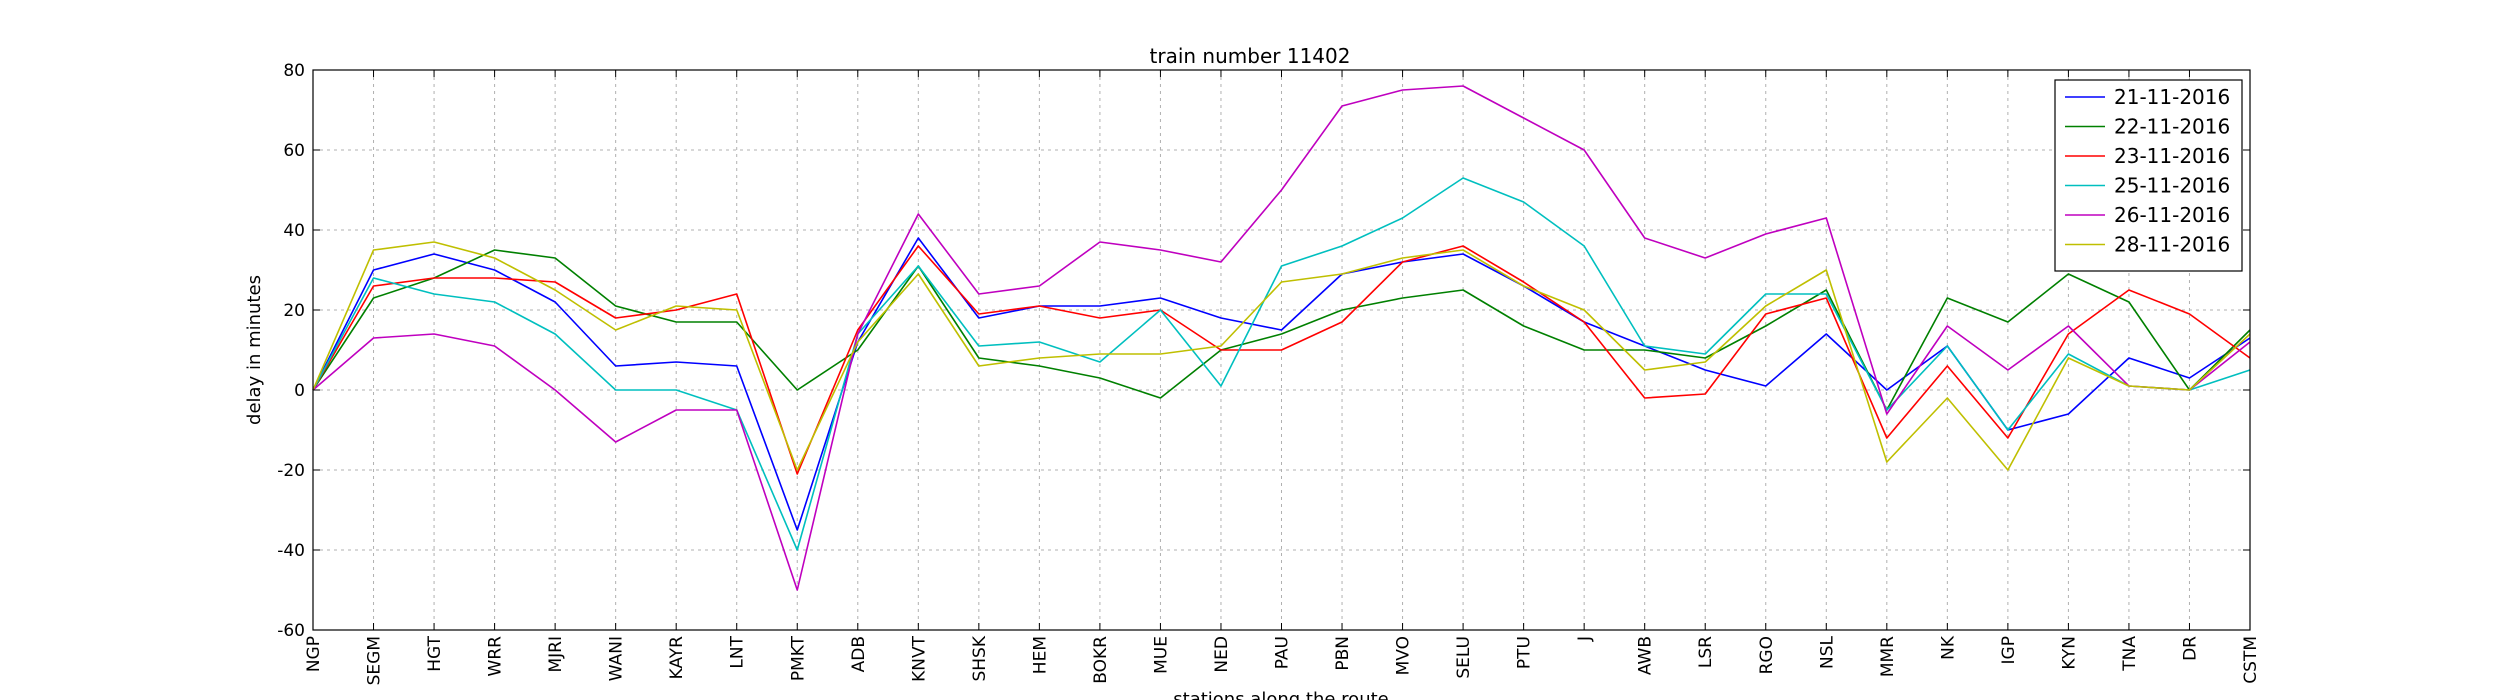 Image resolution: width=2500 pixels, height=700 pixels. Describe the element at coordinates (314, 654) in the screenshot. I see `x-tick-label: NGP` at that location.